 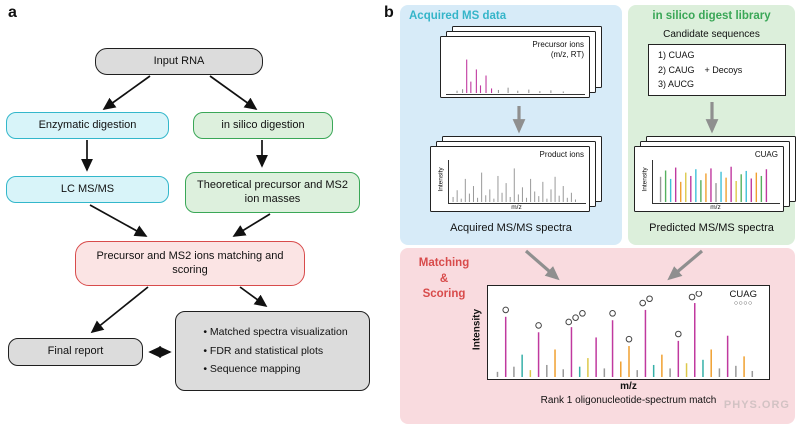 I want to click on panel-a-label: a, so click(x=12, y=12).